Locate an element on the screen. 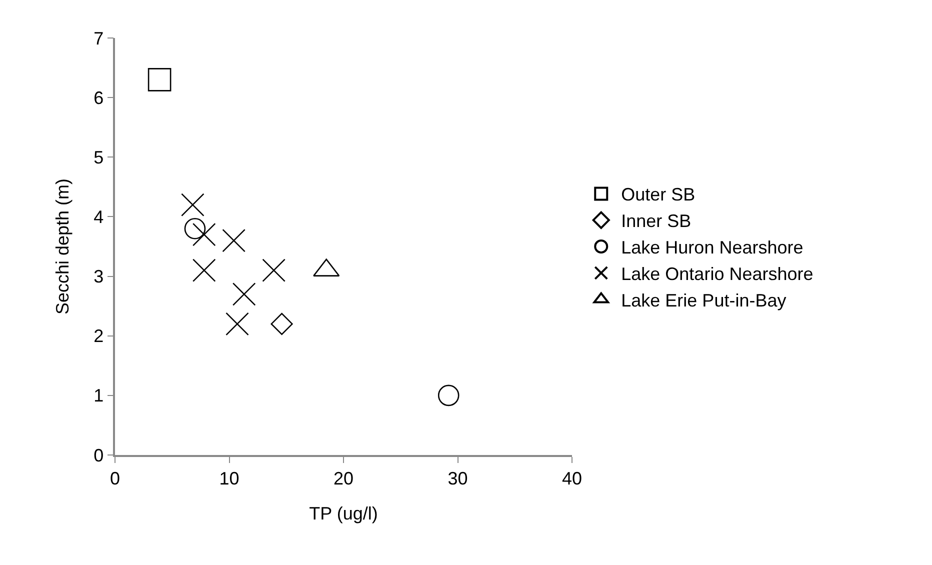 This screenshot has height=565, width=932. x-axis-title: TP (ug/l) is located at coordinates (343, 514).